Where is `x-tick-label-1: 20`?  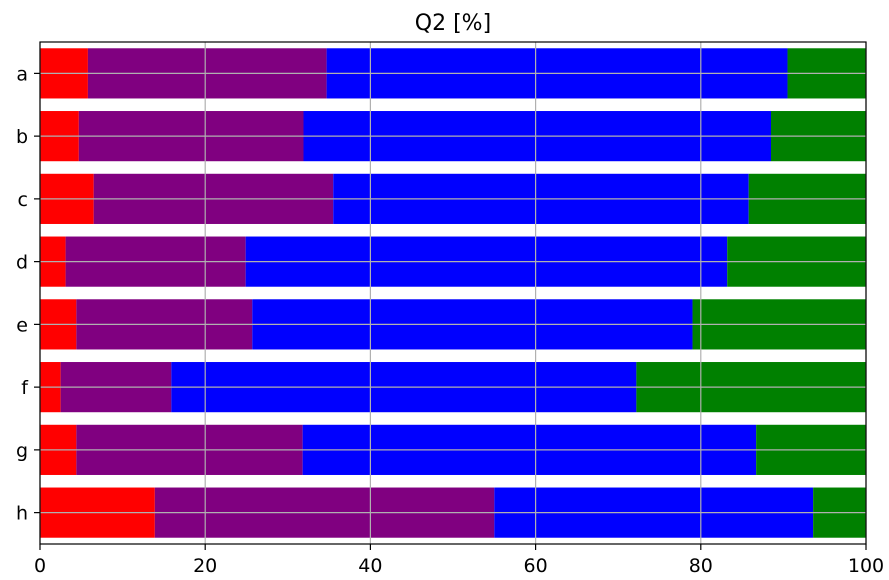 x-tick-label-1: 20 is located at coordinates (205, 566).